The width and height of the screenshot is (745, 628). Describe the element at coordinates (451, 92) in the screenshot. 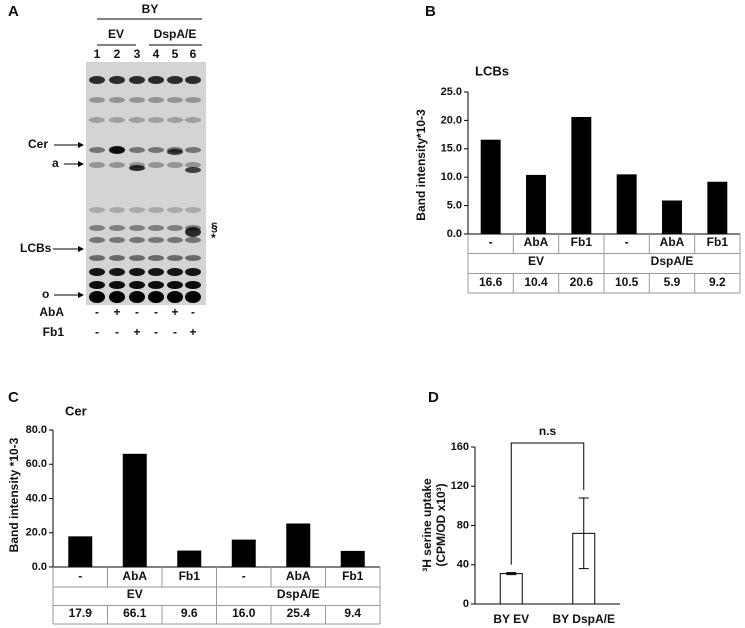

I see `y-tick-label: 25.0` at that location.